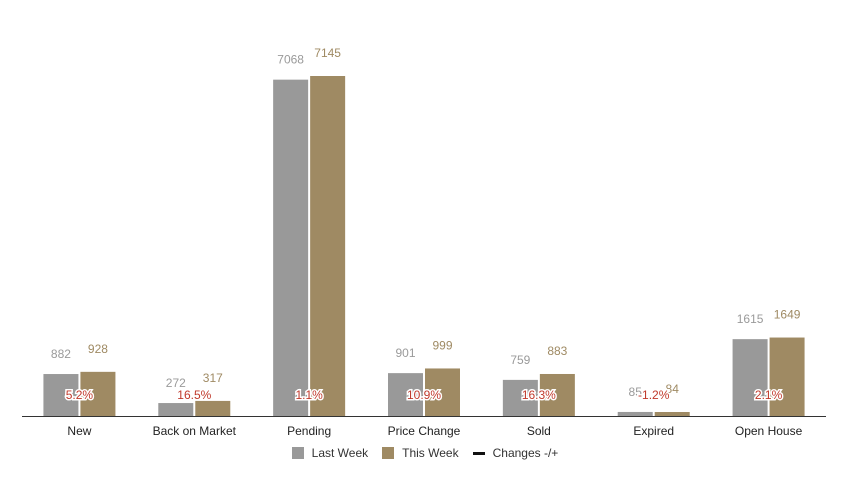  I want to click on legend: Last Week This Week Changes -/+, so click(425, 453).